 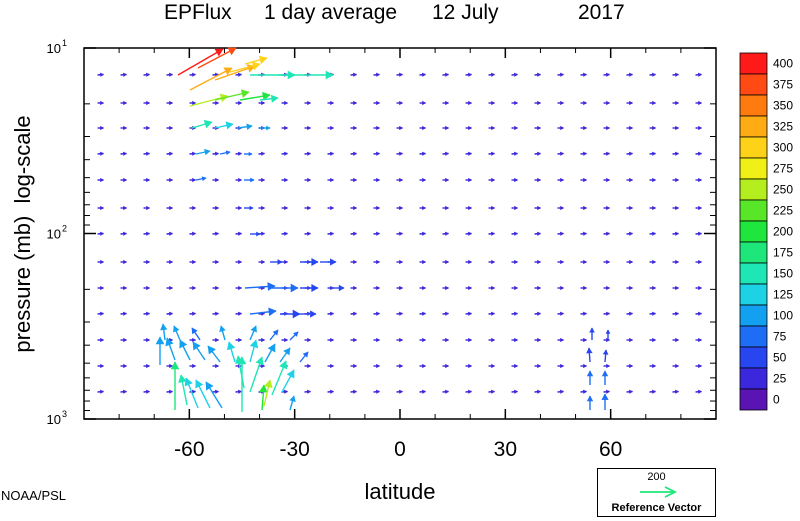 What do you see at coordinates (656, 492) in the screenshot?
I see `reference-vector-box: 200 Reference Vector` at bounding box center [656, 492].